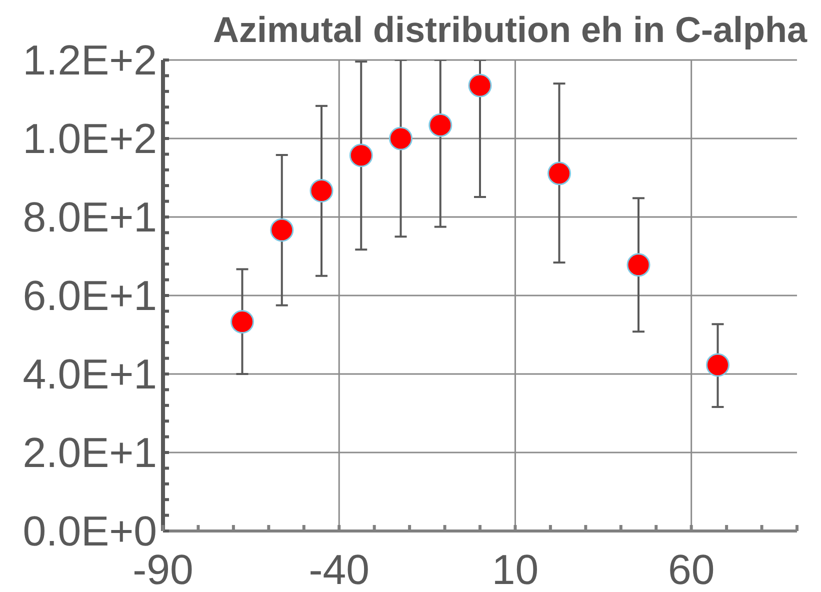 The image size is (821, 592). Describe the element at coordinates (89, 296) in the screenshot. I see `y-tick-label: 6.0E+1` at that location.